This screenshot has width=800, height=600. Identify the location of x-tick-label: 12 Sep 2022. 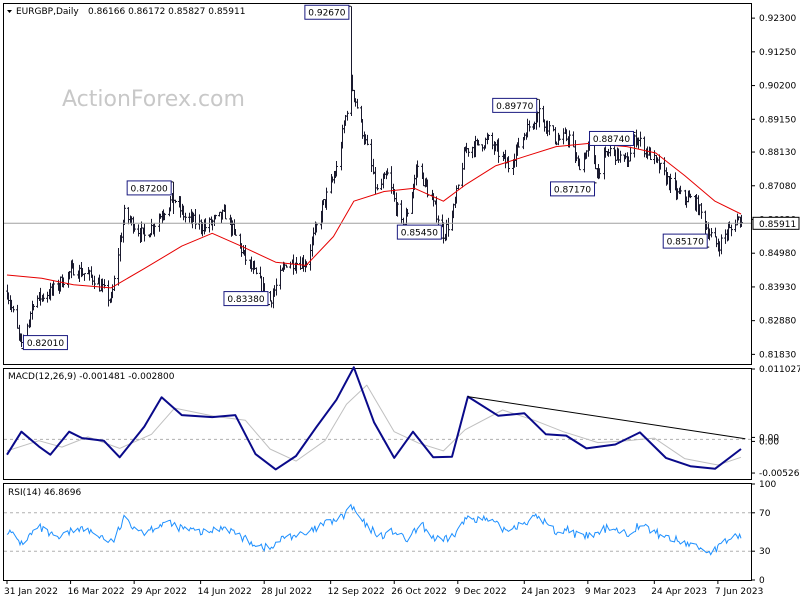
(356, 592).